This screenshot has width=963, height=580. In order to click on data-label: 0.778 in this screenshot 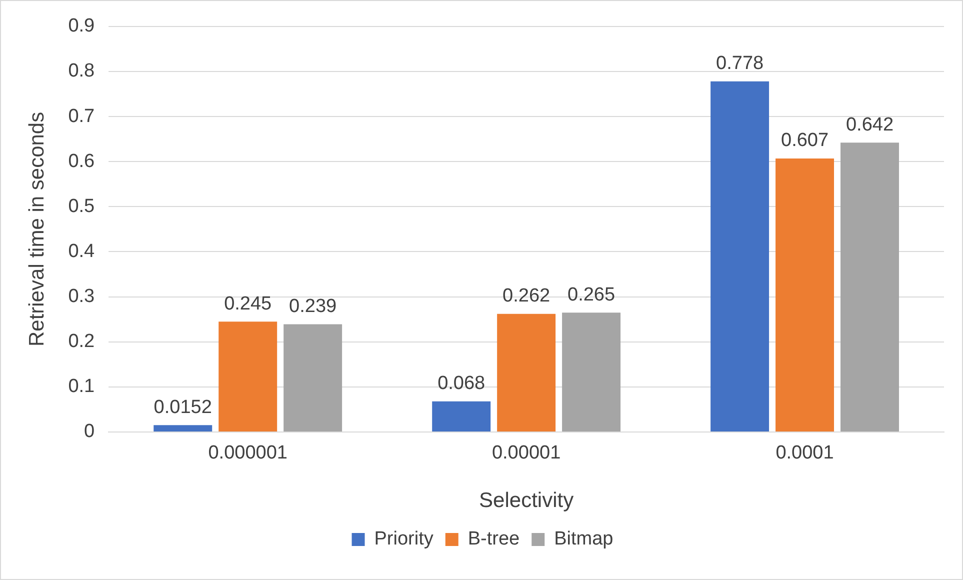, I will do `click(740, 63)`.